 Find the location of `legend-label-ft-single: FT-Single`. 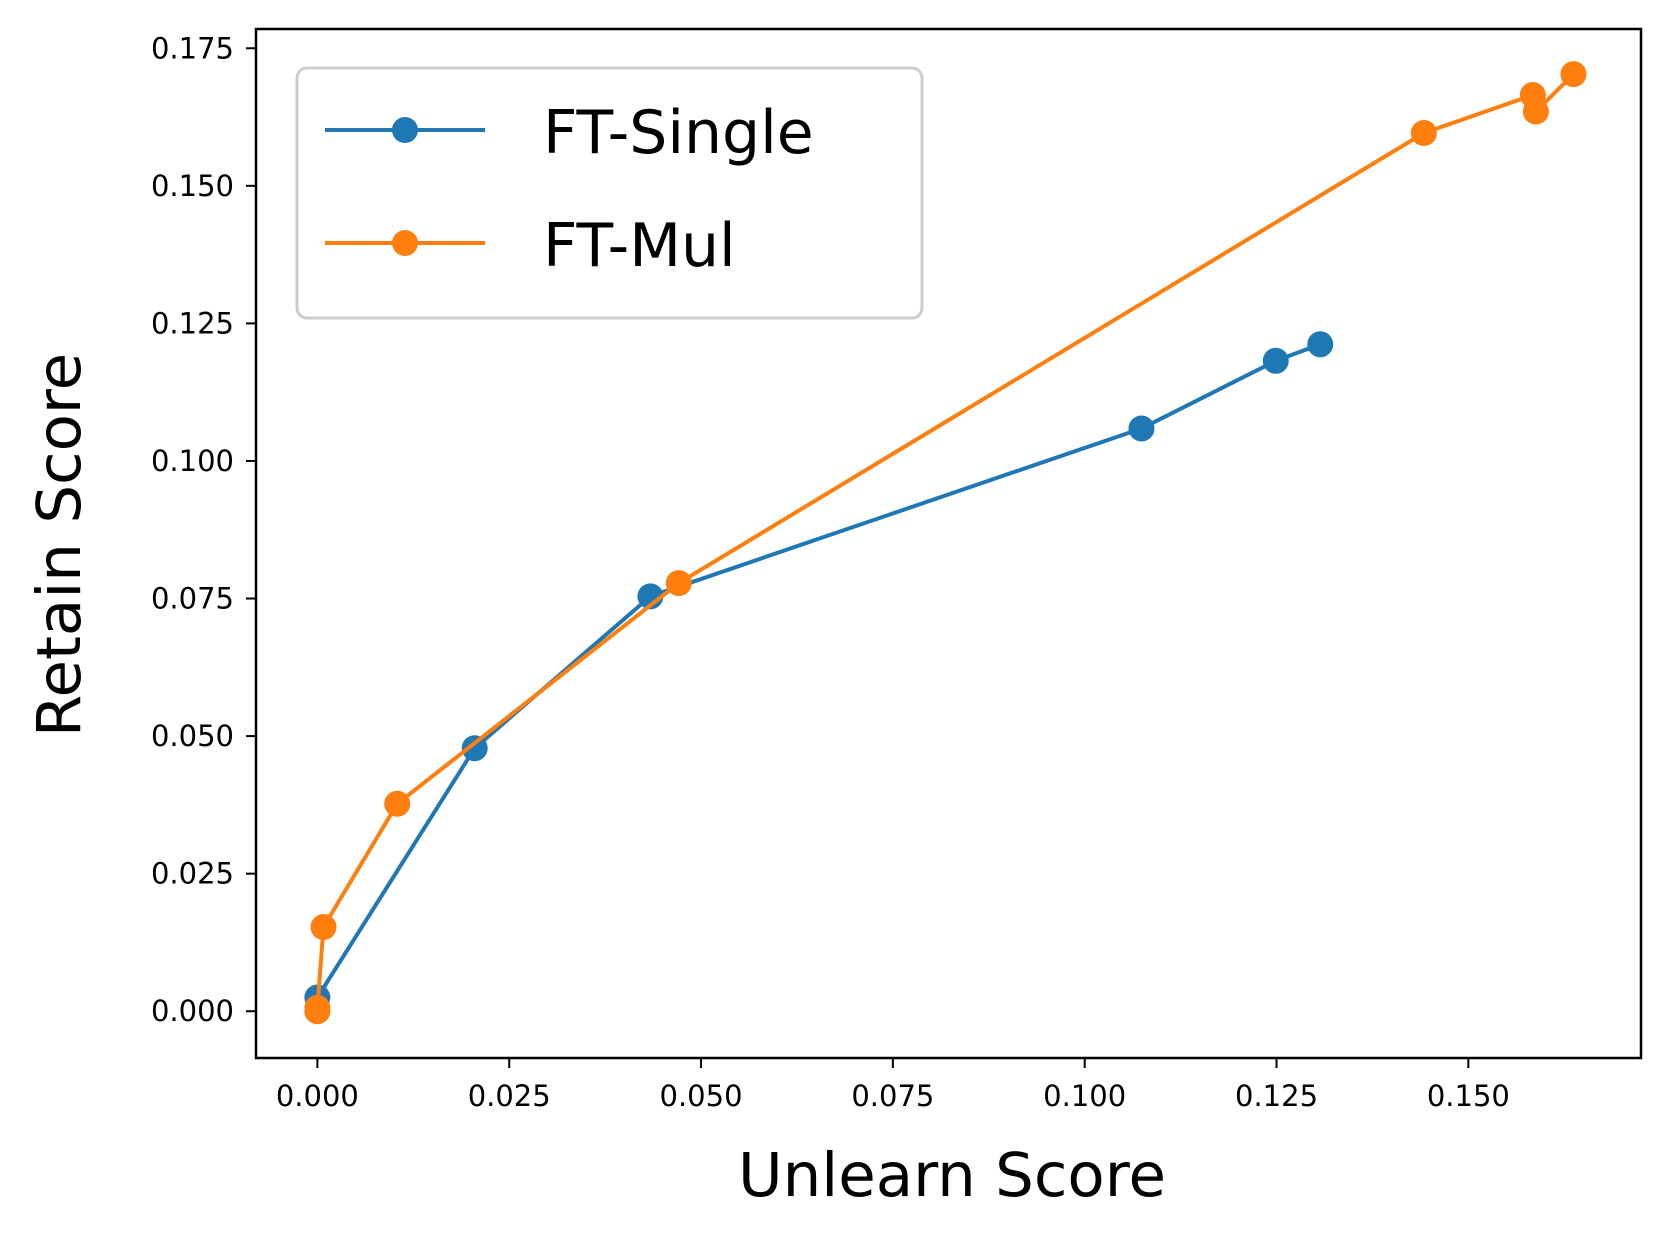

legend-label-ft-single: FT-Single is located at coordinates (678, 133).